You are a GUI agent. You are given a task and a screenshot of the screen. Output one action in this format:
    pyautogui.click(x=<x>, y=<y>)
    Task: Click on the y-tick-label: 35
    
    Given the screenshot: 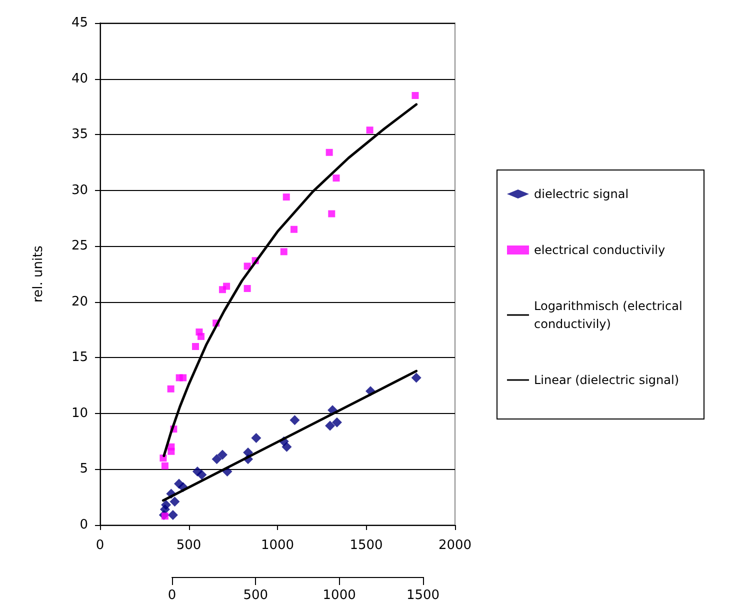 What is the action you would take?
    pyautogui.click(x=79, y=134)
    